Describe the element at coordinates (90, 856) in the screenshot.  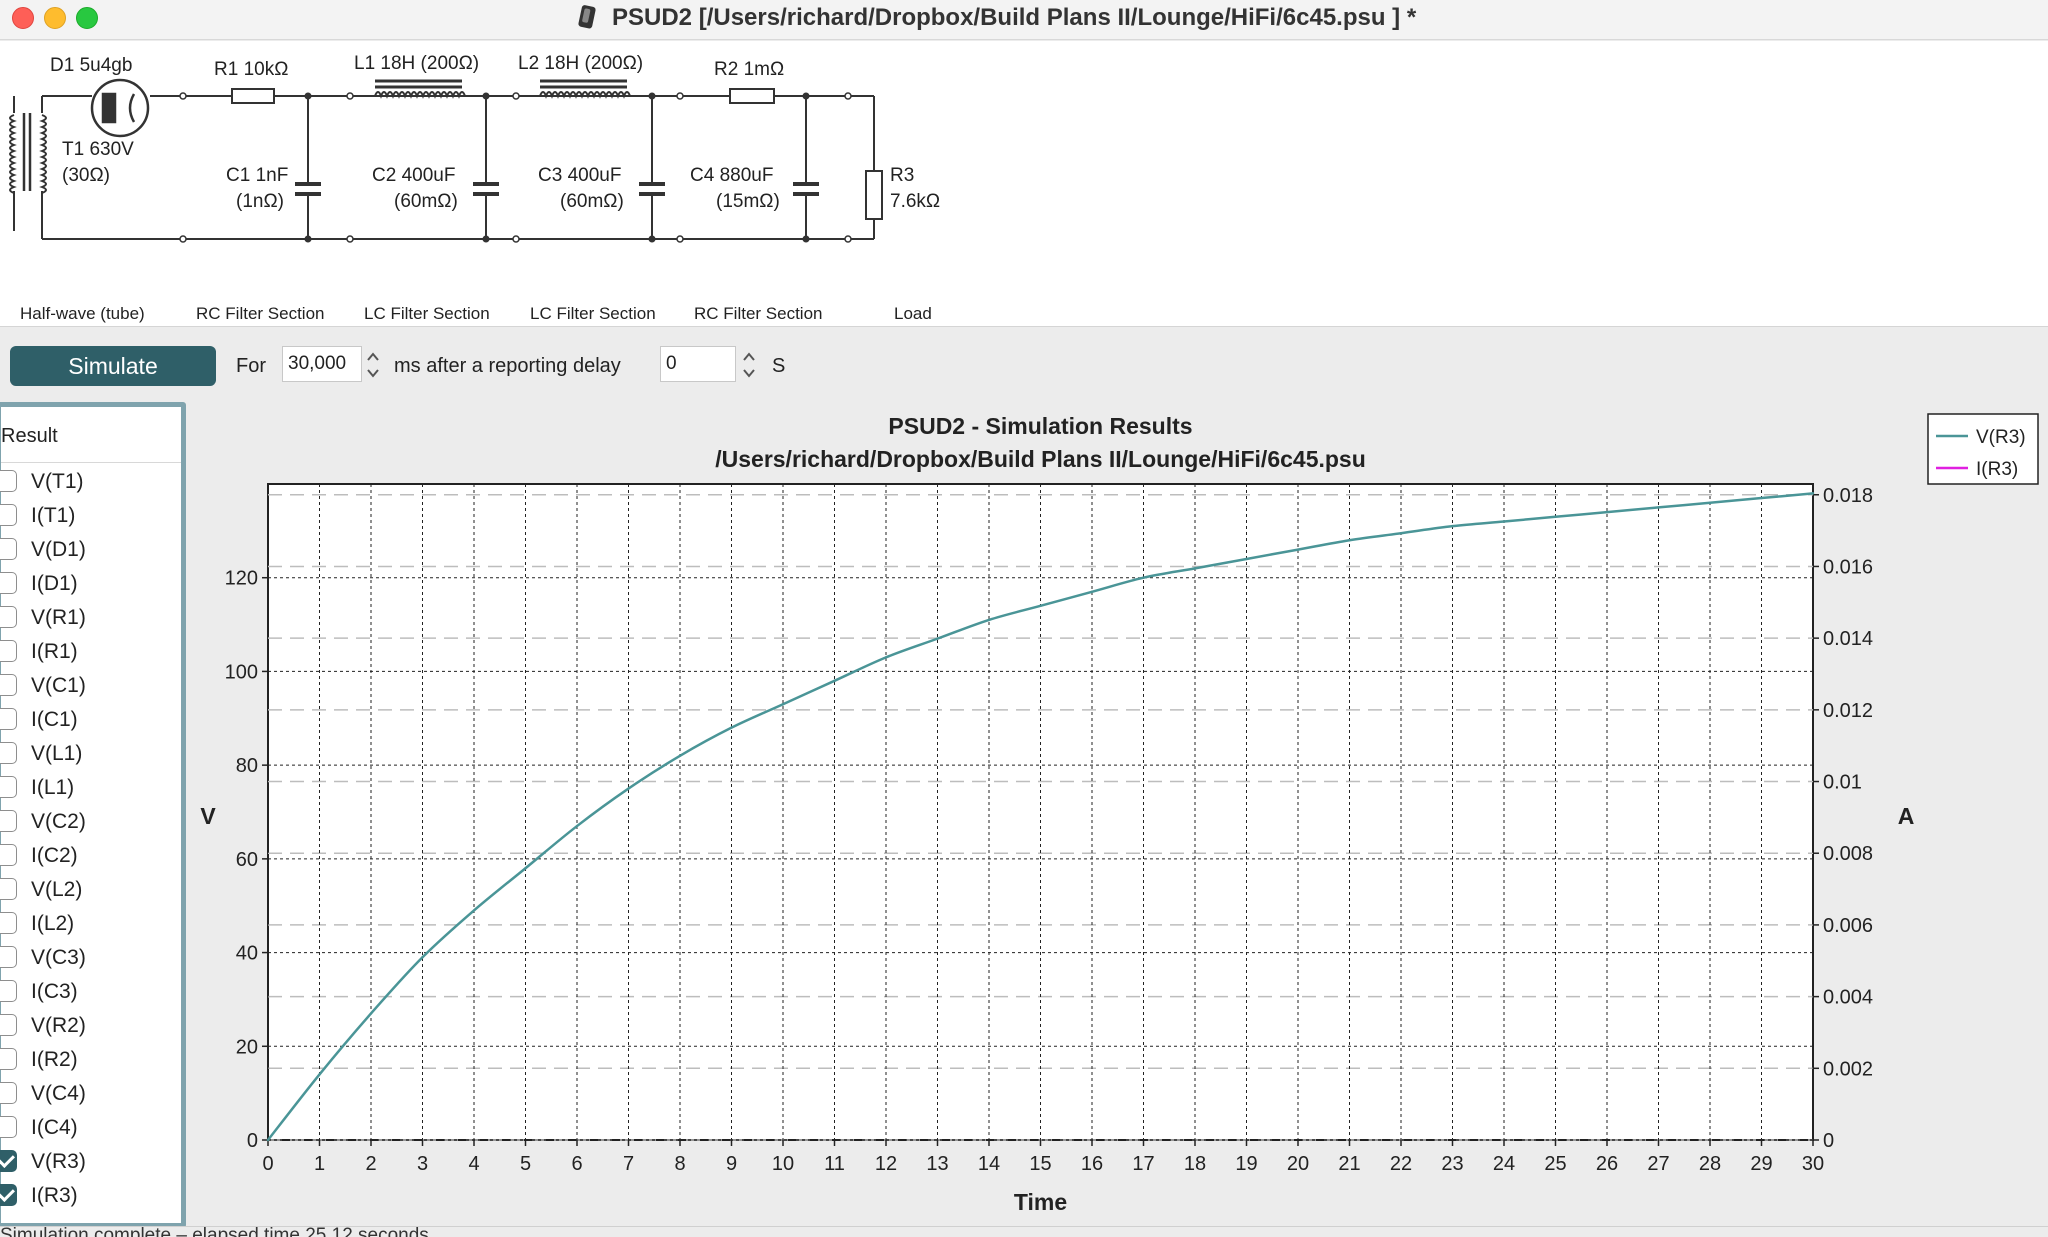
I see `result-item-ic2: I(C2)` at that location.